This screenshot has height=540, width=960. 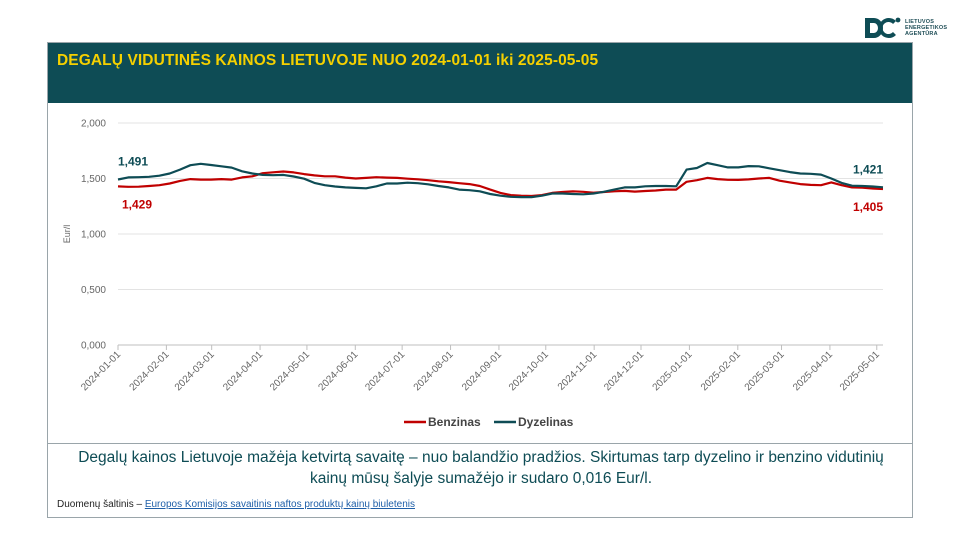 I want to click on agency-logo: LIETUVOS ENERGETIKOS AGENTŪRA, so click(x=910, y=28).